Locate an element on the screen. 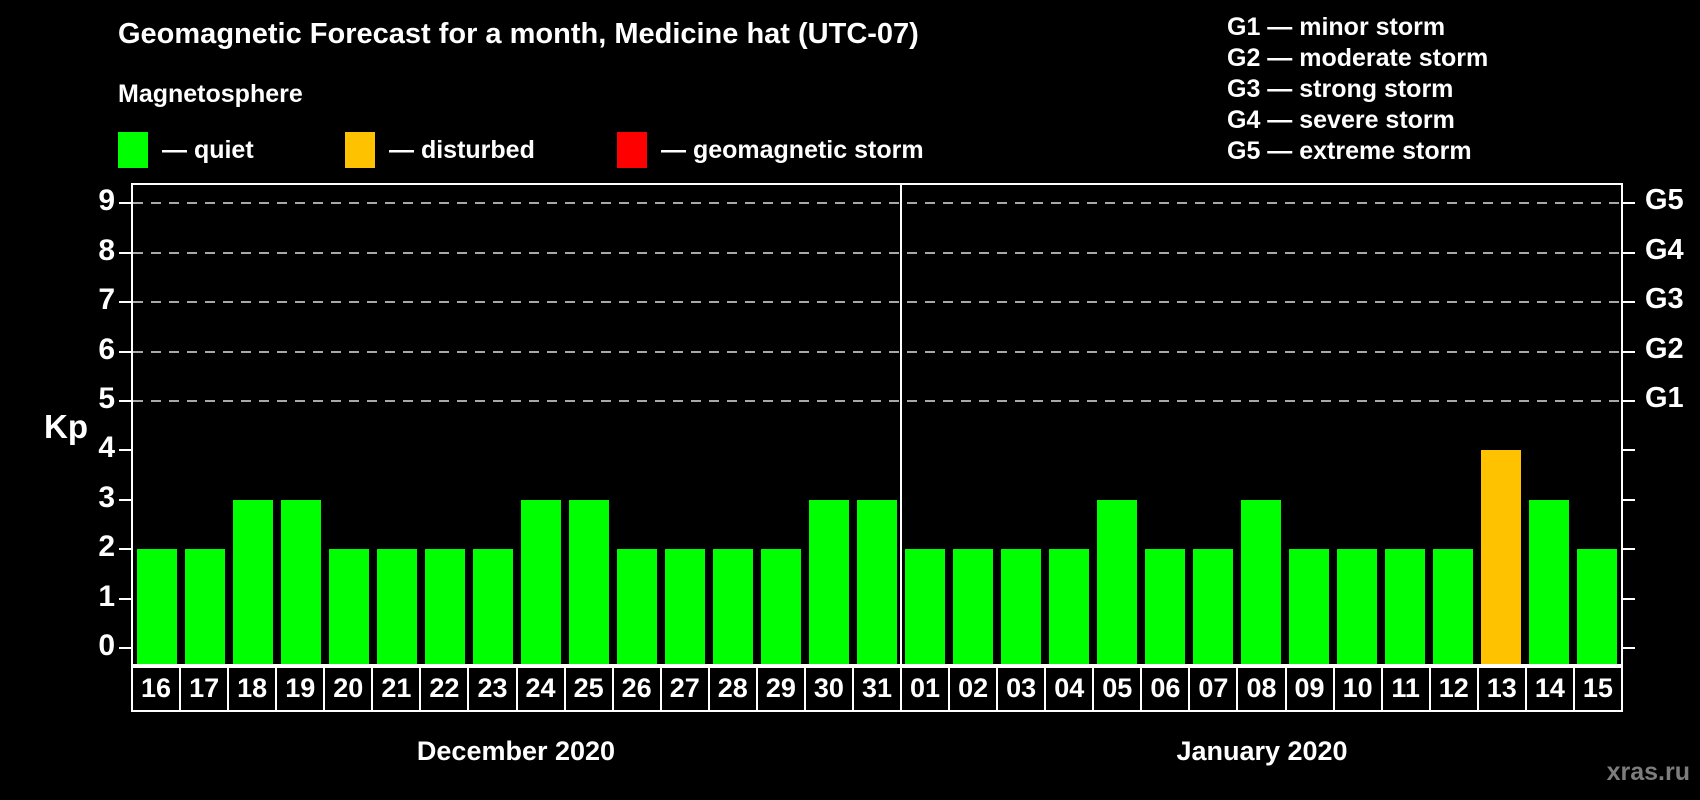 This screenshot has height=800, width=1700. legend-item-storm: — geomagnetic storm is located at coordinates (770, 150).